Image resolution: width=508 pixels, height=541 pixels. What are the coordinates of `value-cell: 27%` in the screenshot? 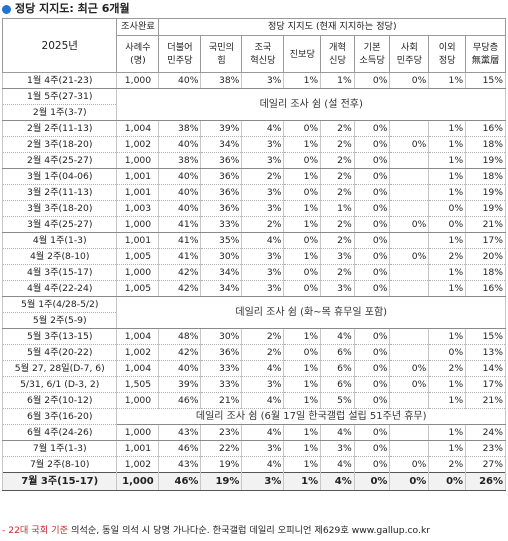 It's located at (485, 464).